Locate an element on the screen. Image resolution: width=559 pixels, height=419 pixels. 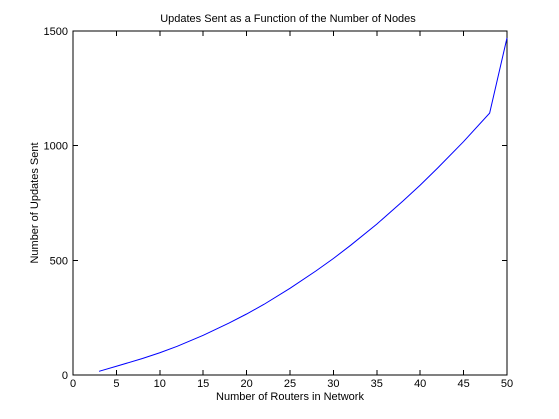
x-tick-label: 10 is located at coordinates (160, 384).